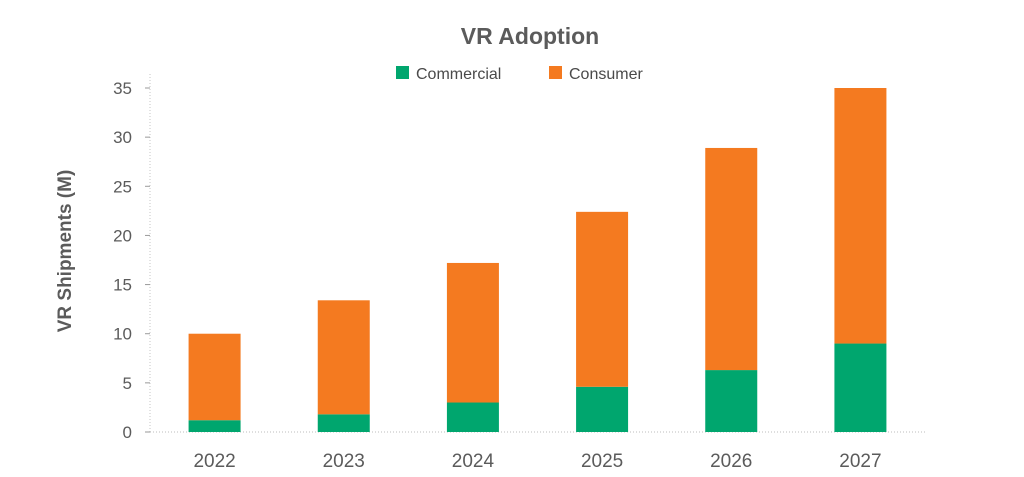  I want to click on bar-commercial-2022, so click(214, 426).